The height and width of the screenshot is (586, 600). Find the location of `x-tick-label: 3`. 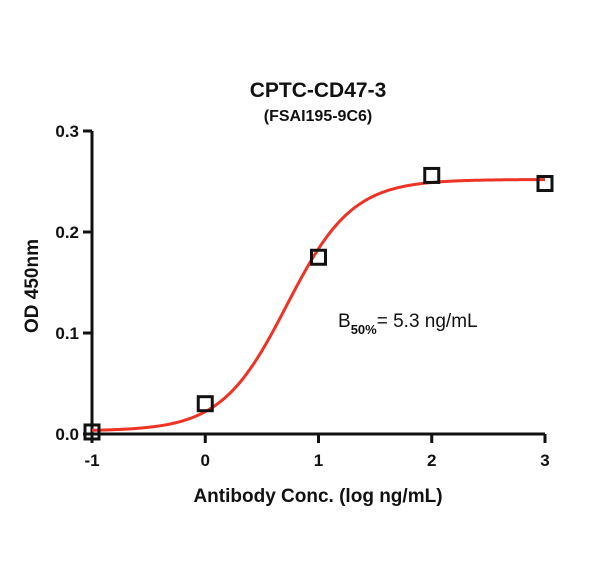

x-tick-label: 3 is located at coordinates (544, 460).